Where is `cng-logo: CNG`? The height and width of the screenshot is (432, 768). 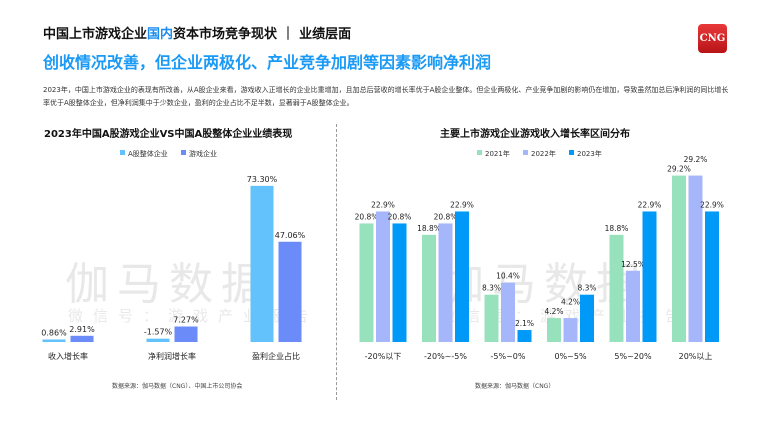 cng-logo: CNG is located at coordinates (712, 38).